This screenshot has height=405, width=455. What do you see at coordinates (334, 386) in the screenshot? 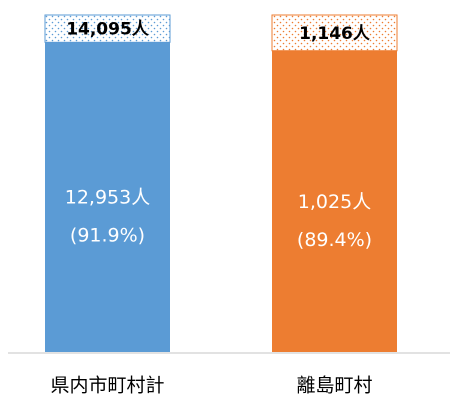
I see `x-tick-label: 離島町村` at bounding box center [334, 386].